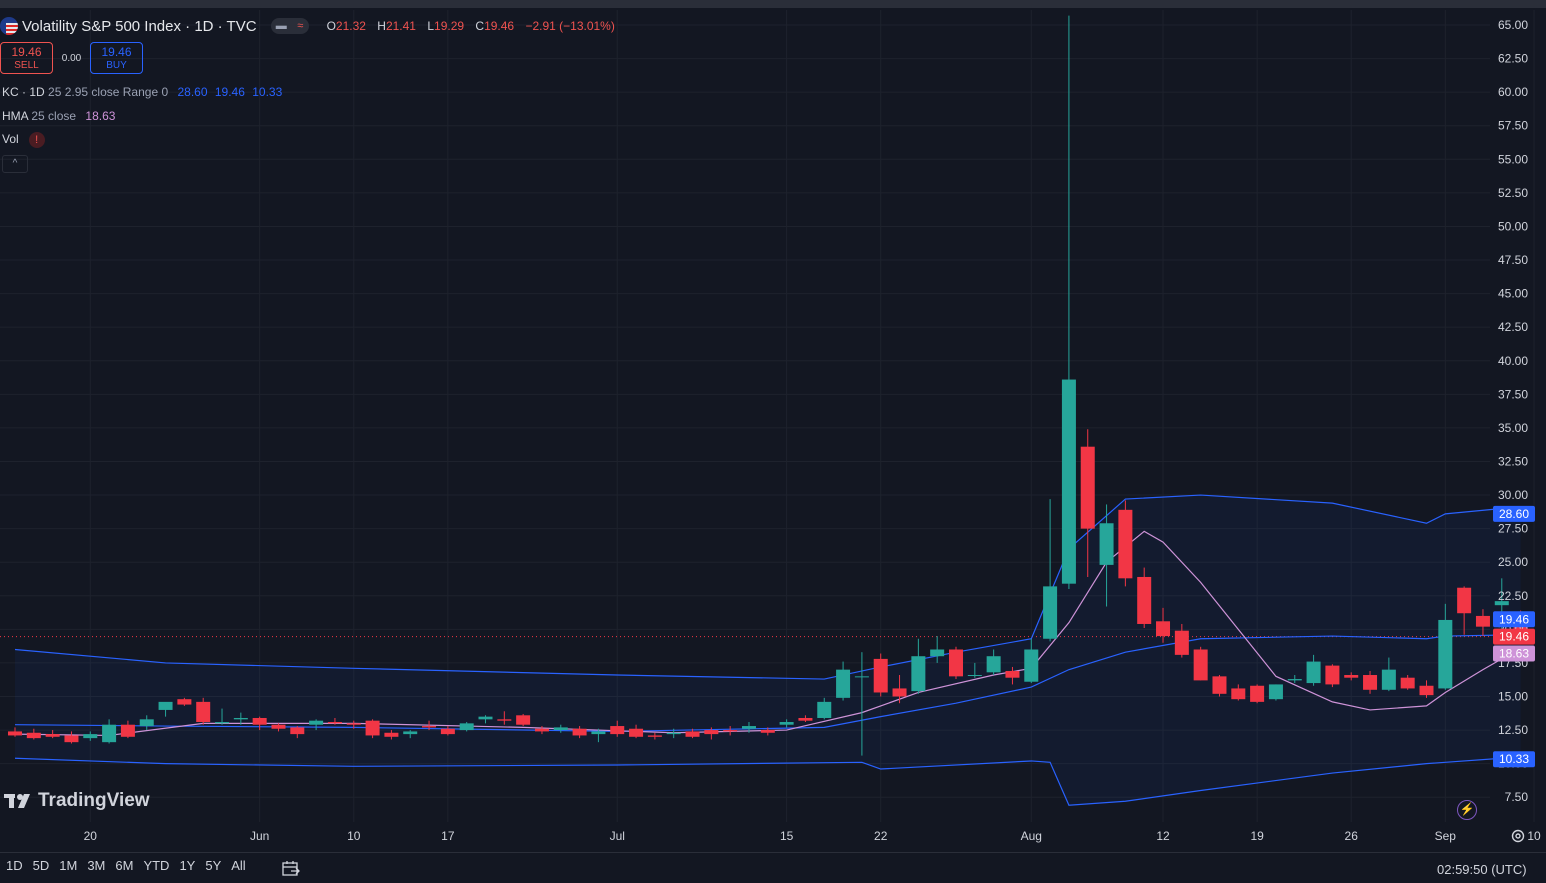  What do you see at coordinates (156, 865) in the screenshot?
I see `range-ytd: YTD` at bounding box center [156, 865].